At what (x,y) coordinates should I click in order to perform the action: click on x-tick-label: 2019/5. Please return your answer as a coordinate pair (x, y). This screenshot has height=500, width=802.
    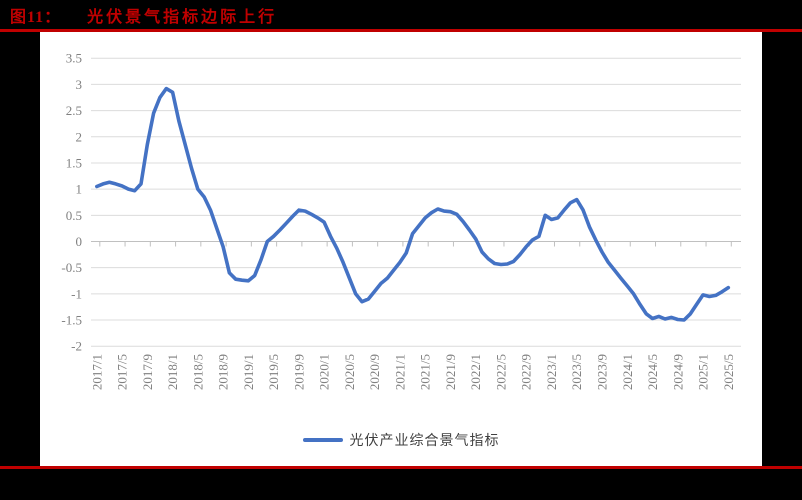
    Looking at the image, I should click on (273, 372).